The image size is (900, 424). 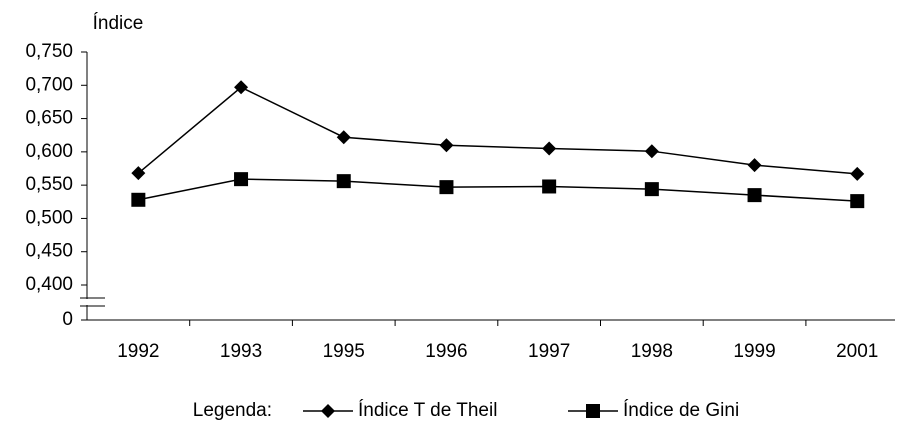 I want to click on x-tick-label: 1998, so click(x=652, y=351).